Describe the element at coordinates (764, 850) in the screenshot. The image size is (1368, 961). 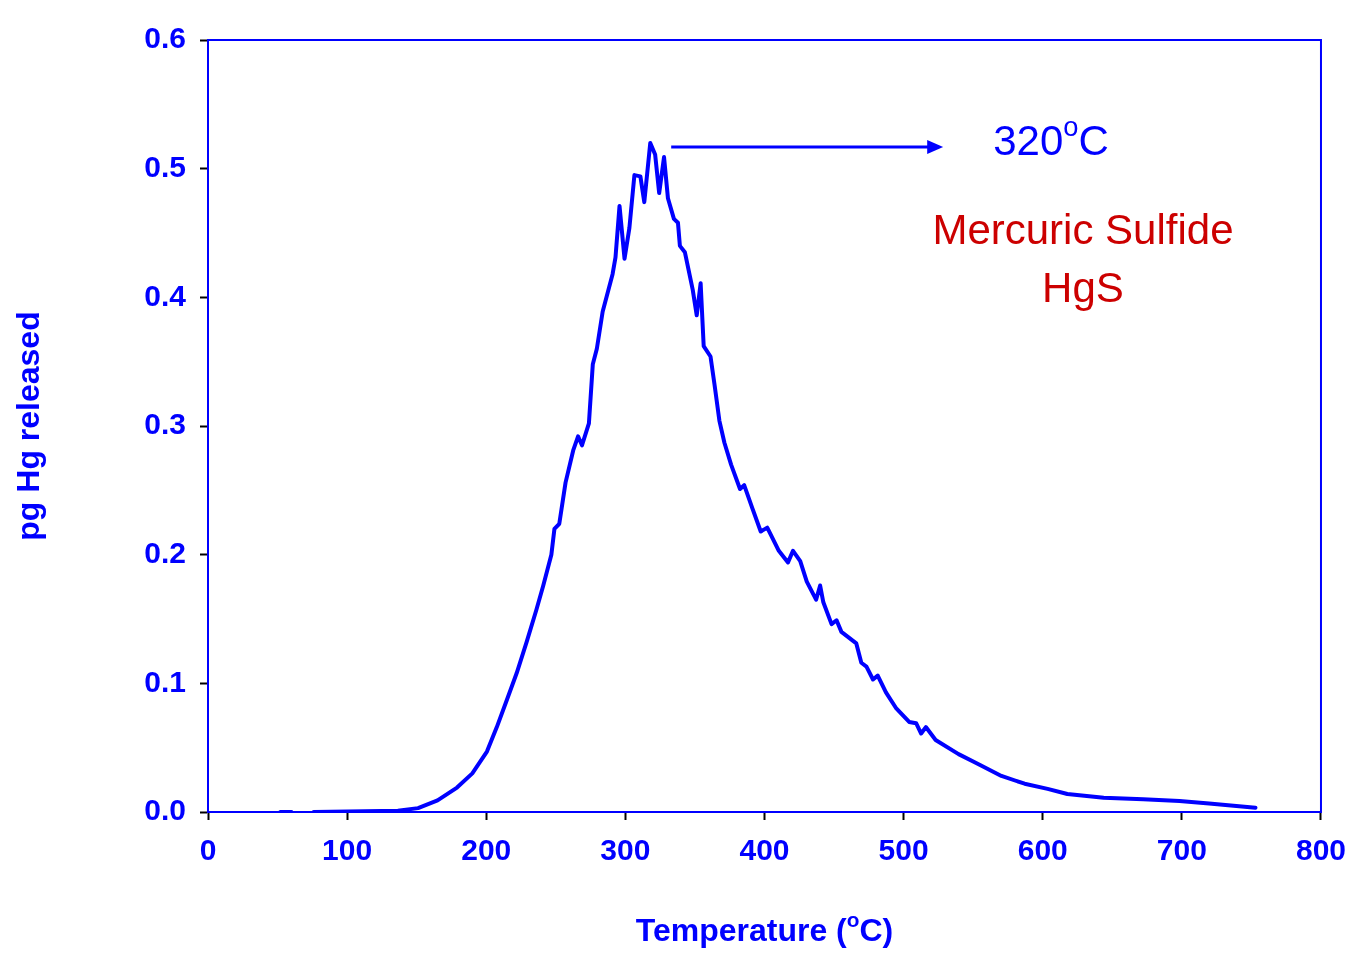
I see `x-tick-label: 400` at that location.